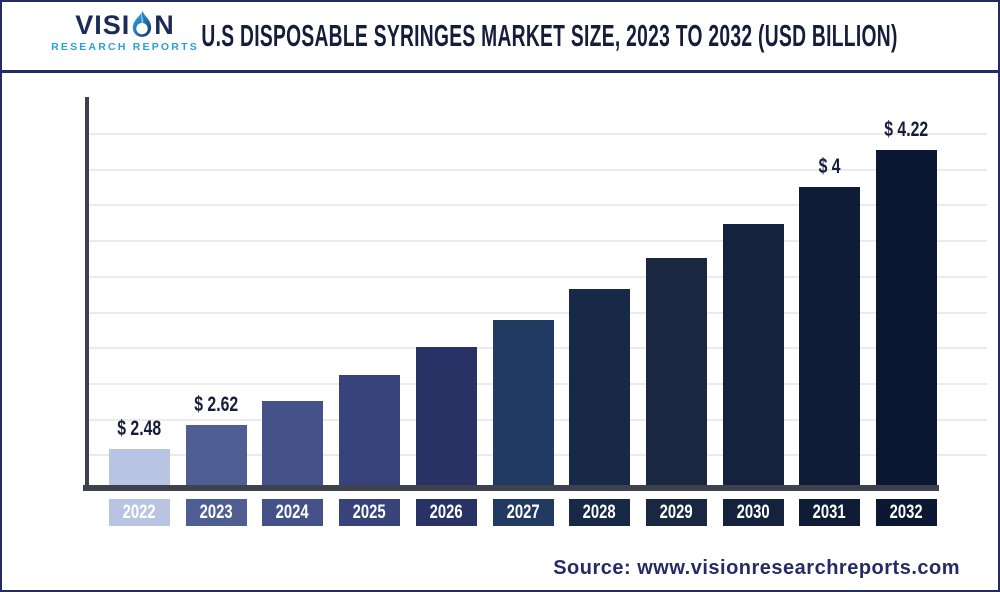 This screenshot has width=1000, height=592. What do you see at coordinates (87, 293) in the screenshot?
I see `y-axis-line` at bounding box center [87, 293].